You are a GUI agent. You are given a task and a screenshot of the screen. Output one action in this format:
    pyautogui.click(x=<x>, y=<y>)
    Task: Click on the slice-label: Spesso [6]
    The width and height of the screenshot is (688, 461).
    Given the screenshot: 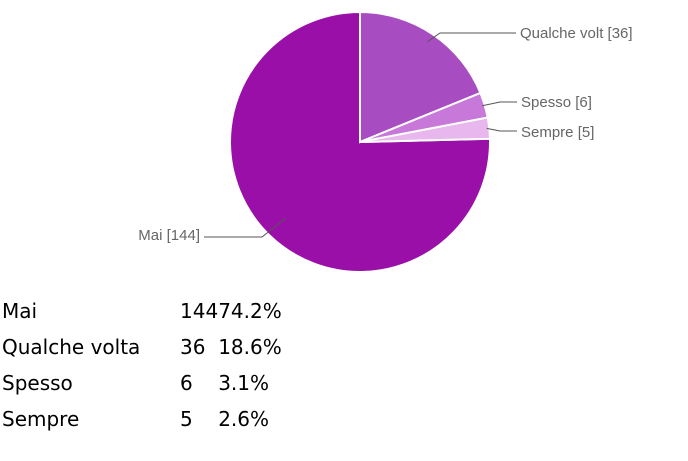 What is the action you would take?
    pyautogui.click(x=556, y=102)
    